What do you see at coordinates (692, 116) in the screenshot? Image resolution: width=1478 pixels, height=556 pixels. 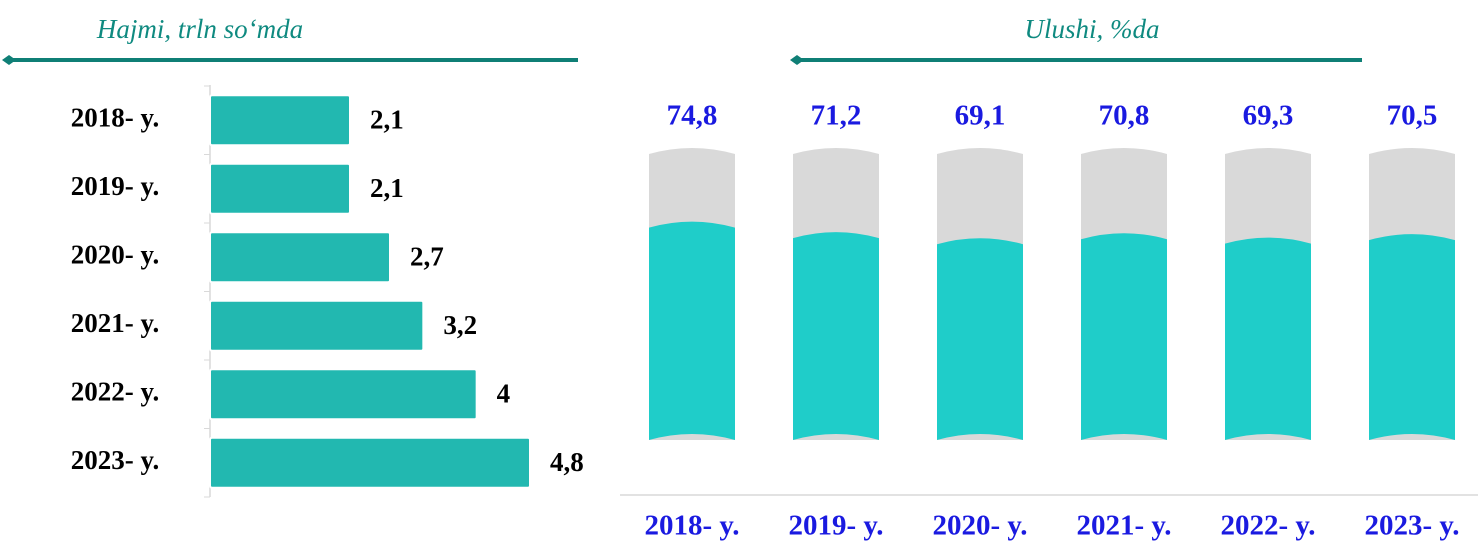 I see `value-label: 74,8` at bounding box center [692, 116].